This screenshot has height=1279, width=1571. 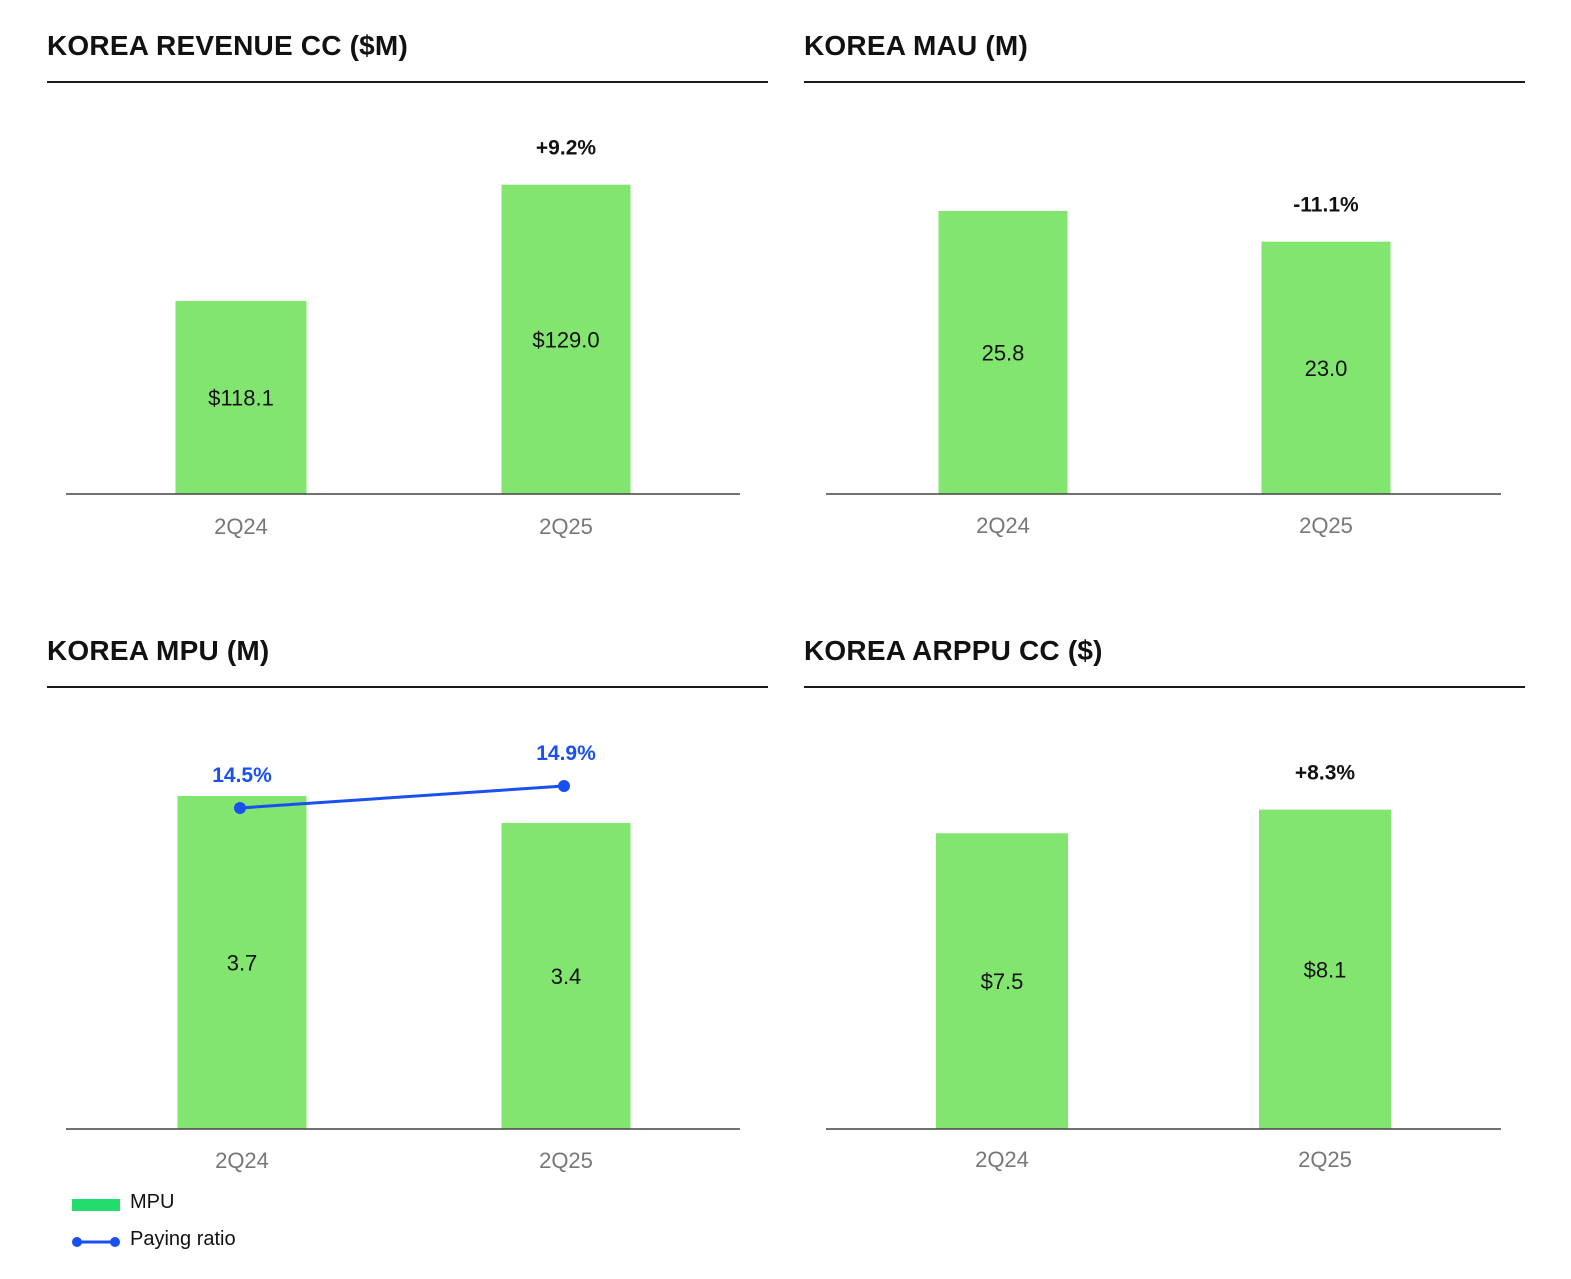 I want to click on legend-item-paying-ratio: Paying ratio, so click(x=222, y=1240).